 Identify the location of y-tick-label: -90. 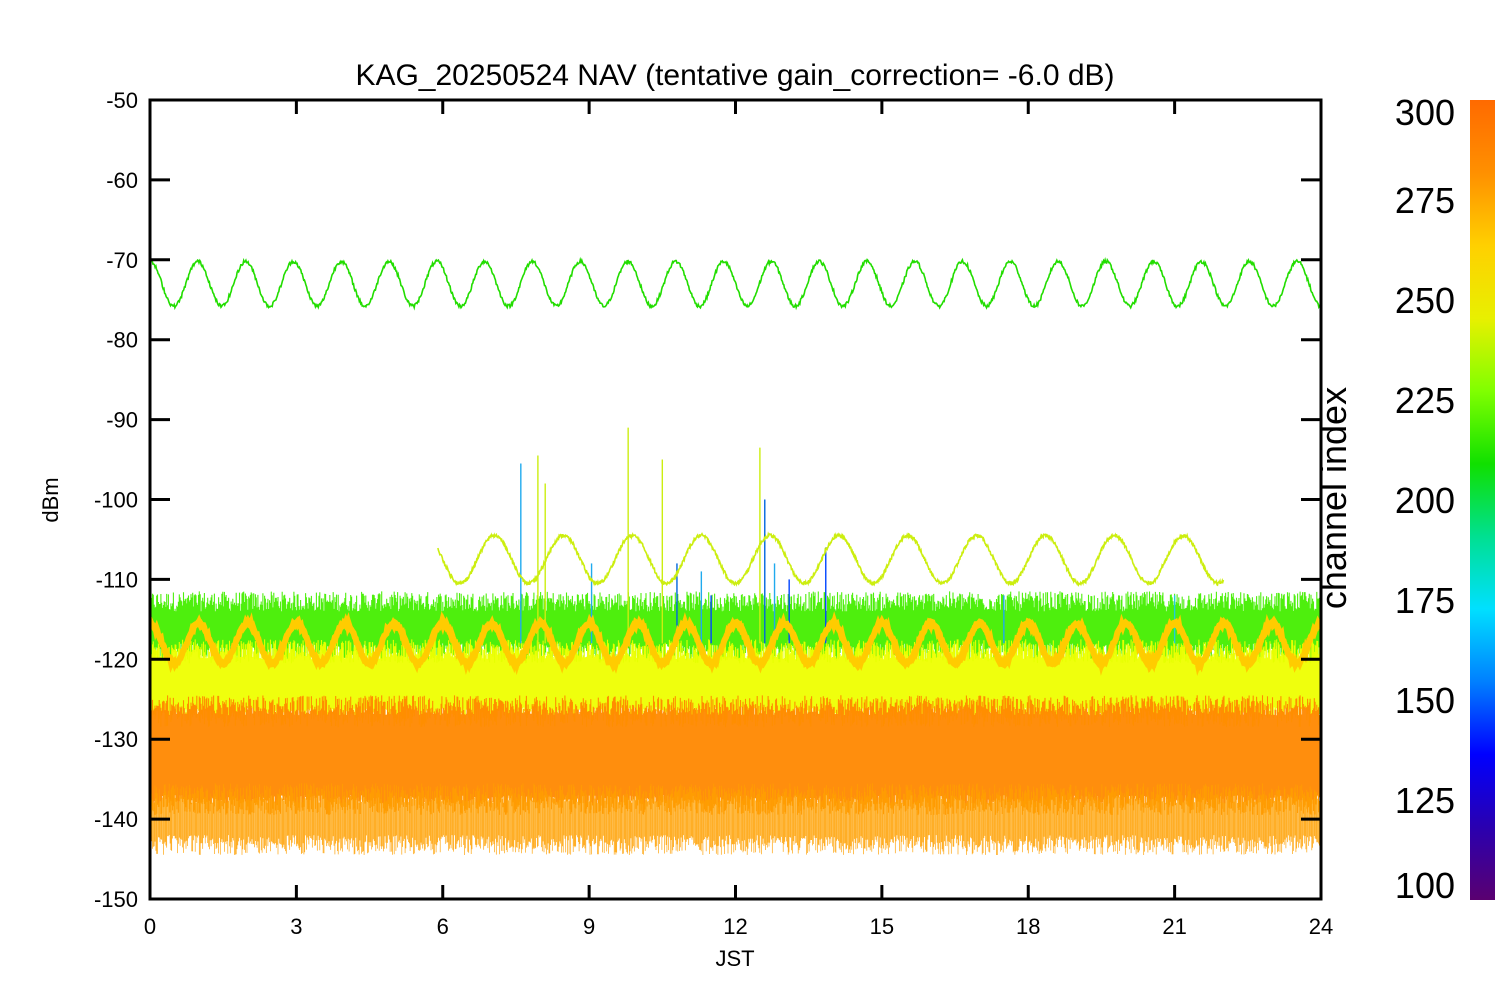
(122, 420).